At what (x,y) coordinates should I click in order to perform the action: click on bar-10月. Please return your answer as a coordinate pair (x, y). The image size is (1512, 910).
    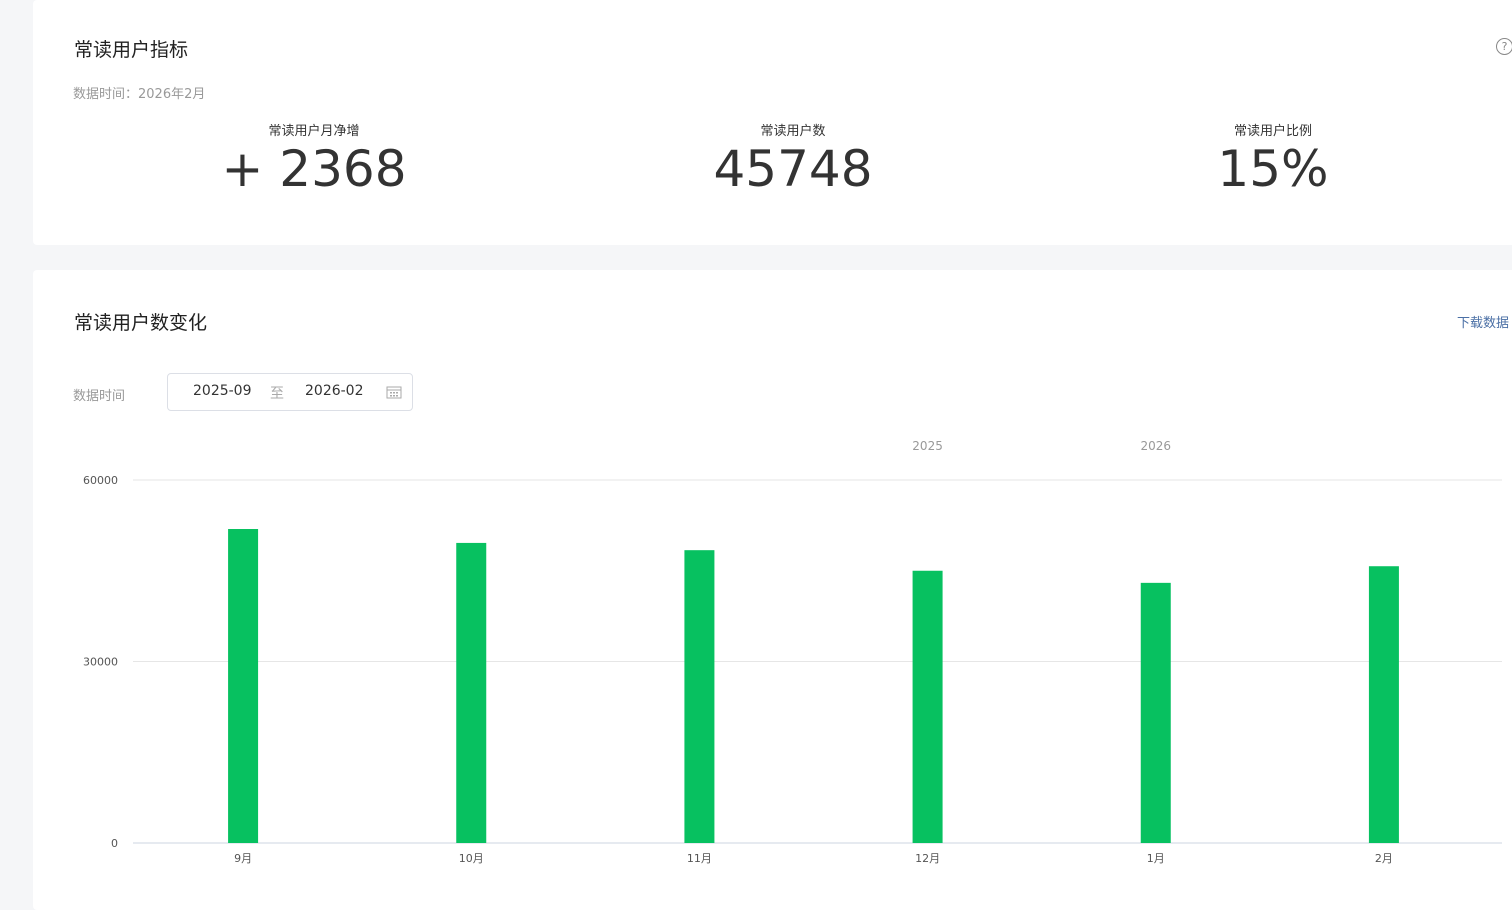
    Looking at the image, I should click on (471, 692).